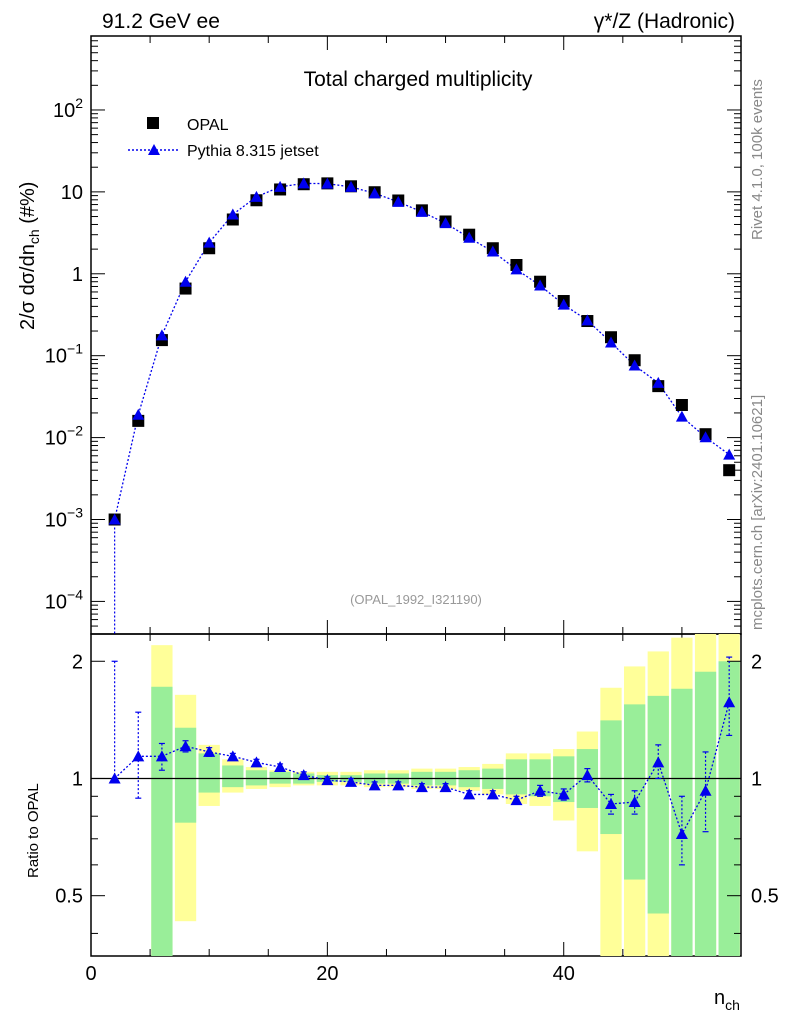 The height and width of the screenshot is (1024, 786). What do you see at coordinates (327, 974) in the screenshot?
I see `x-tick-label: 20` at bounding box center [327, 974].